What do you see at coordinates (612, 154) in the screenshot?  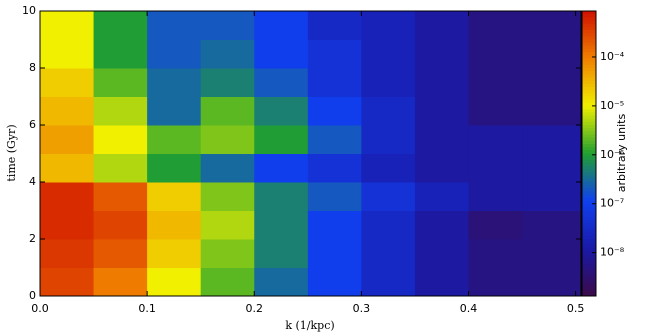 I see `colorbar-tick-label: 10⁻⁶` at bounding box center [612, 154].